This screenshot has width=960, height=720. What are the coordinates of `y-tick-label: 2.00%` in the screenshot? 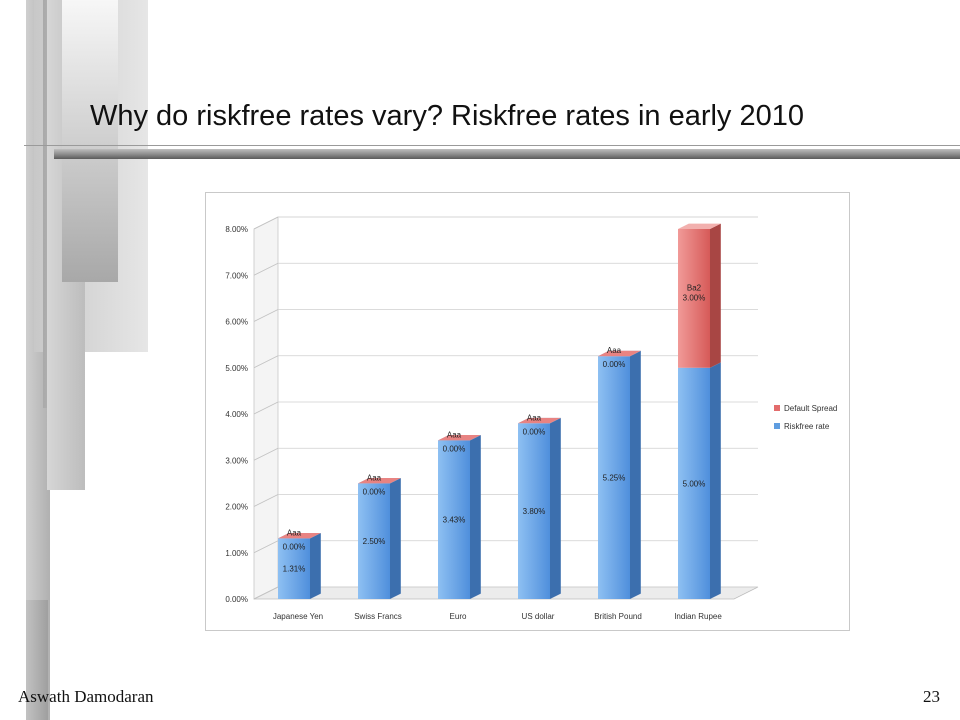 It's located at (236, 507).